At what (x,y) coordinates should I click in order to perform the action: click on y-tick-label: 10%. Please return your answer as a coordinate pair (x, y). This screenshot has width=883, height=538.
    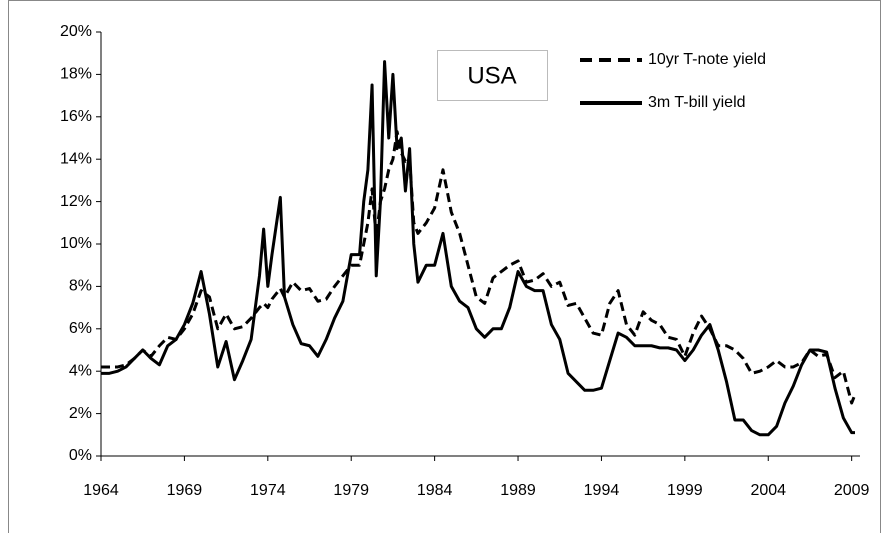
    Looking at the image, I should click on (76, 243).